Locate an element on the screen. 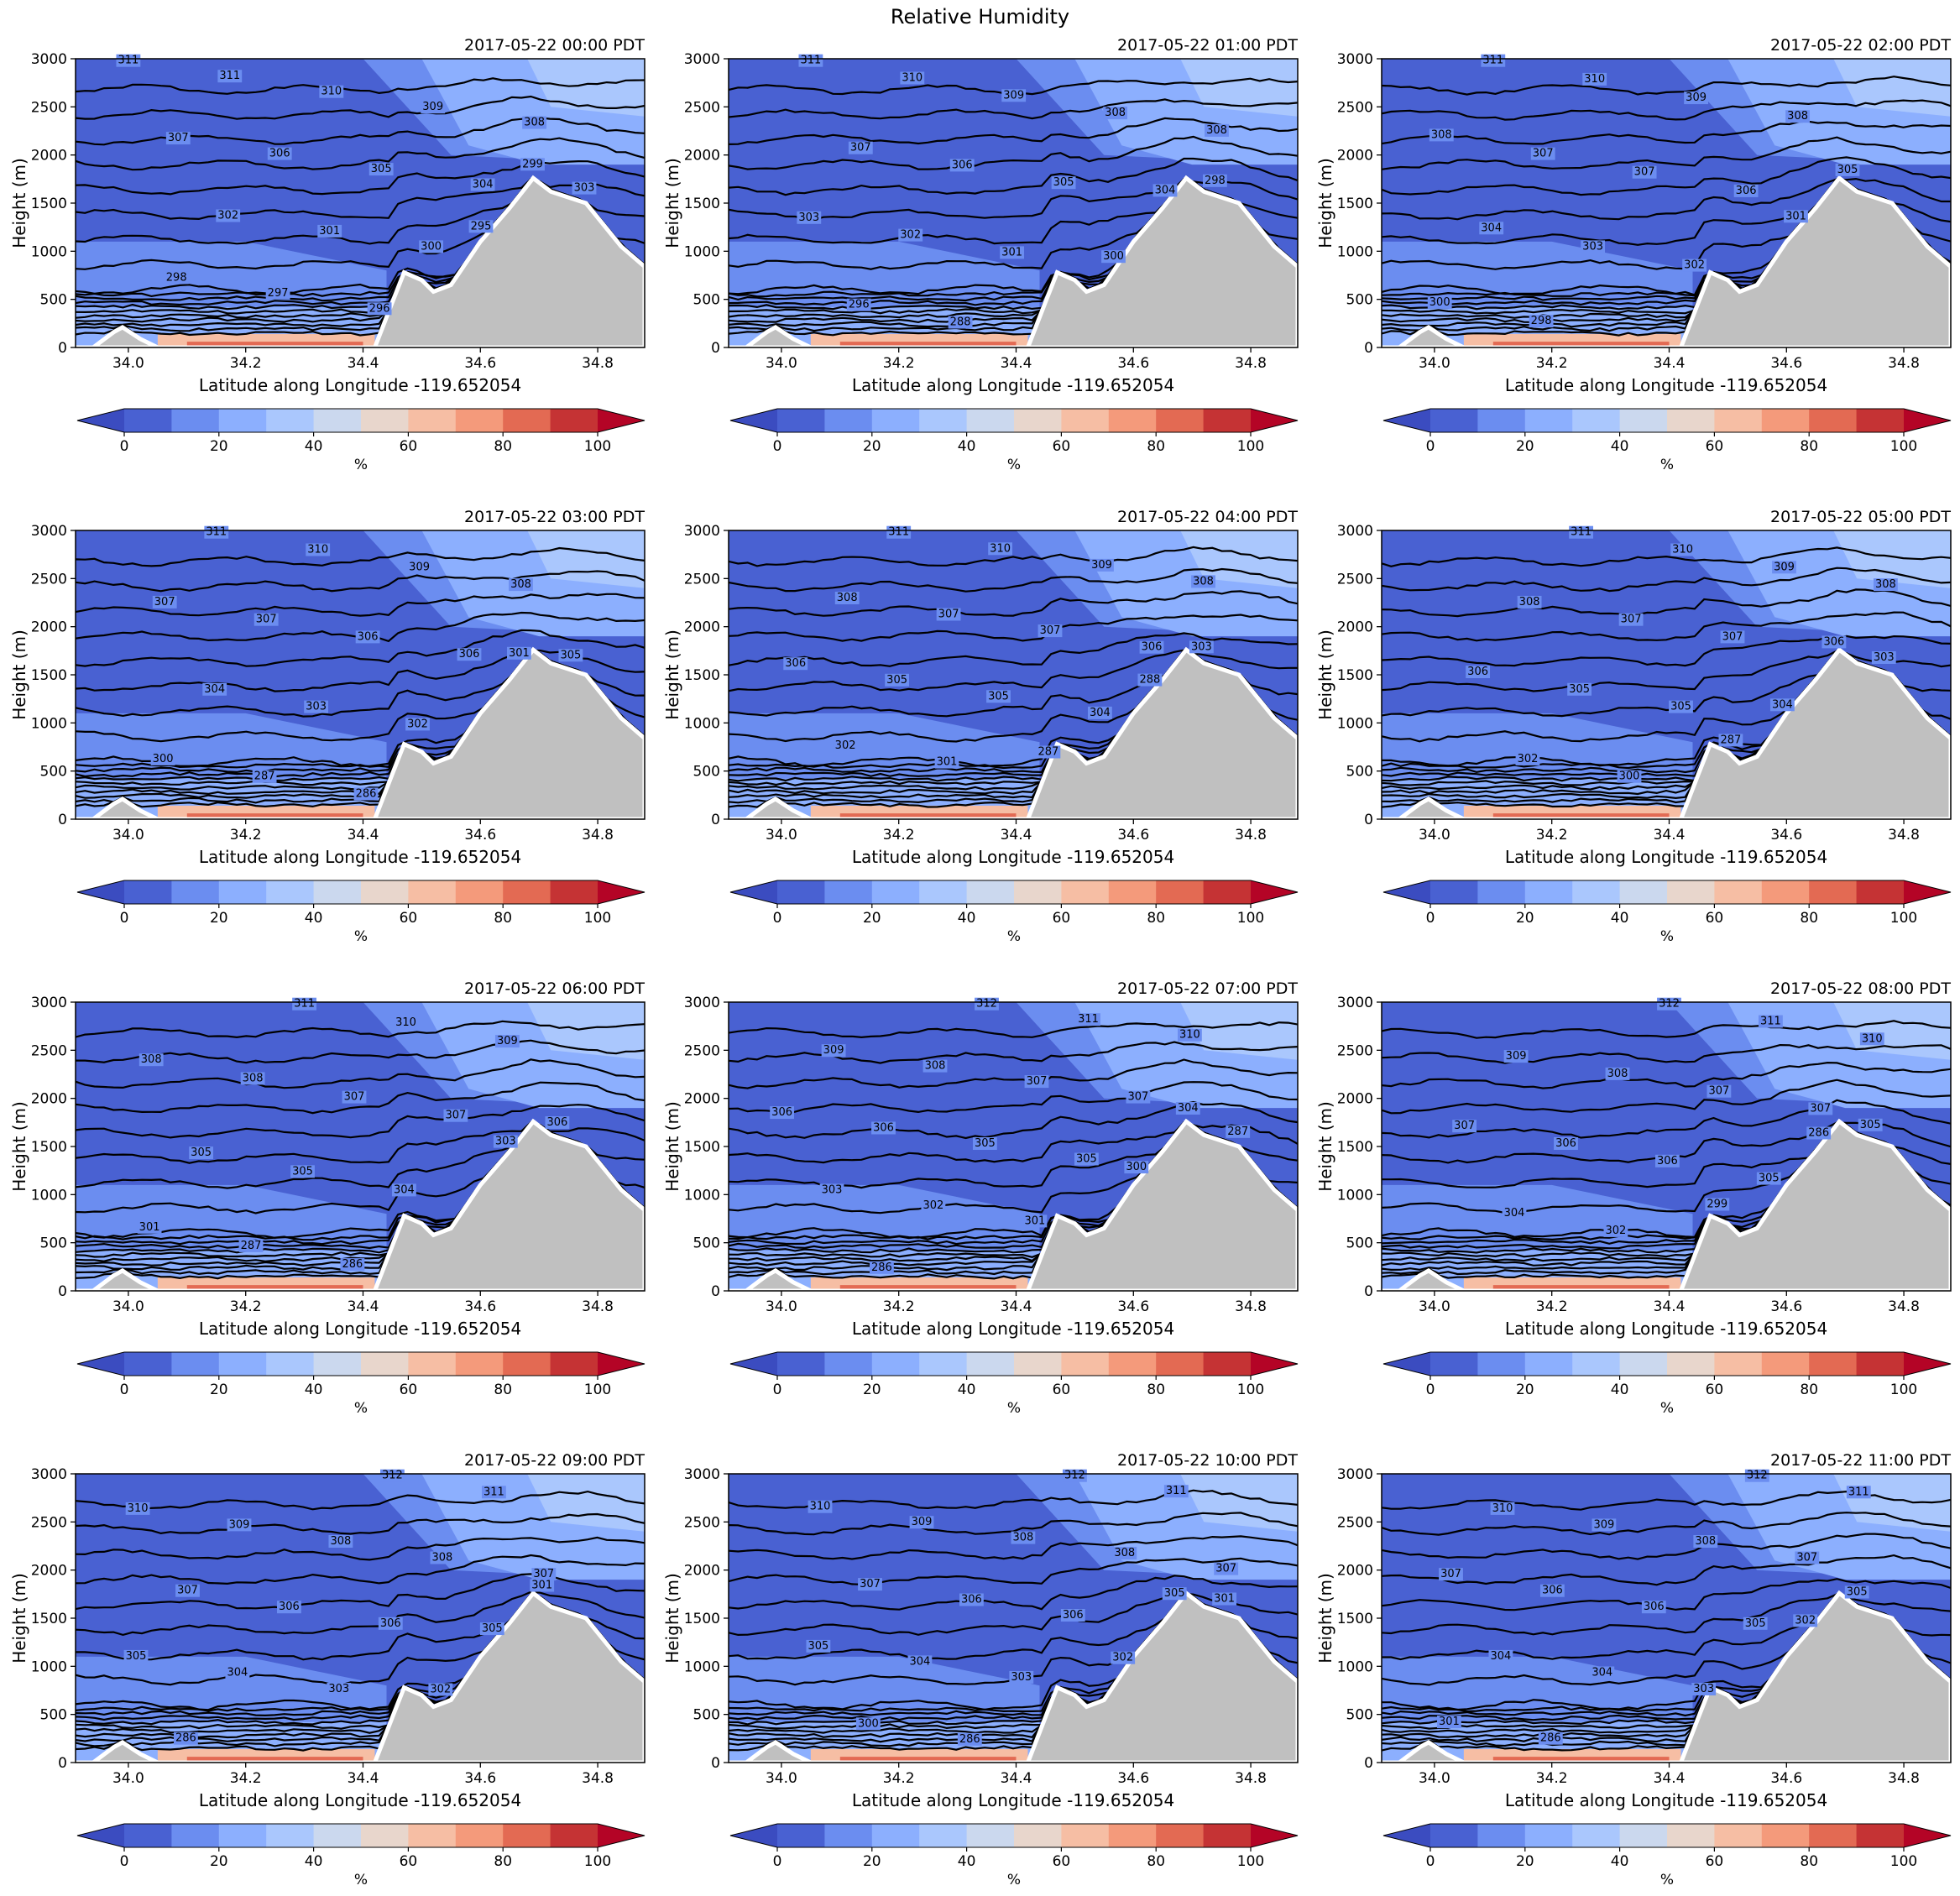  colorbar-tick-label: 100 is located at coordinates (1250, 1390).